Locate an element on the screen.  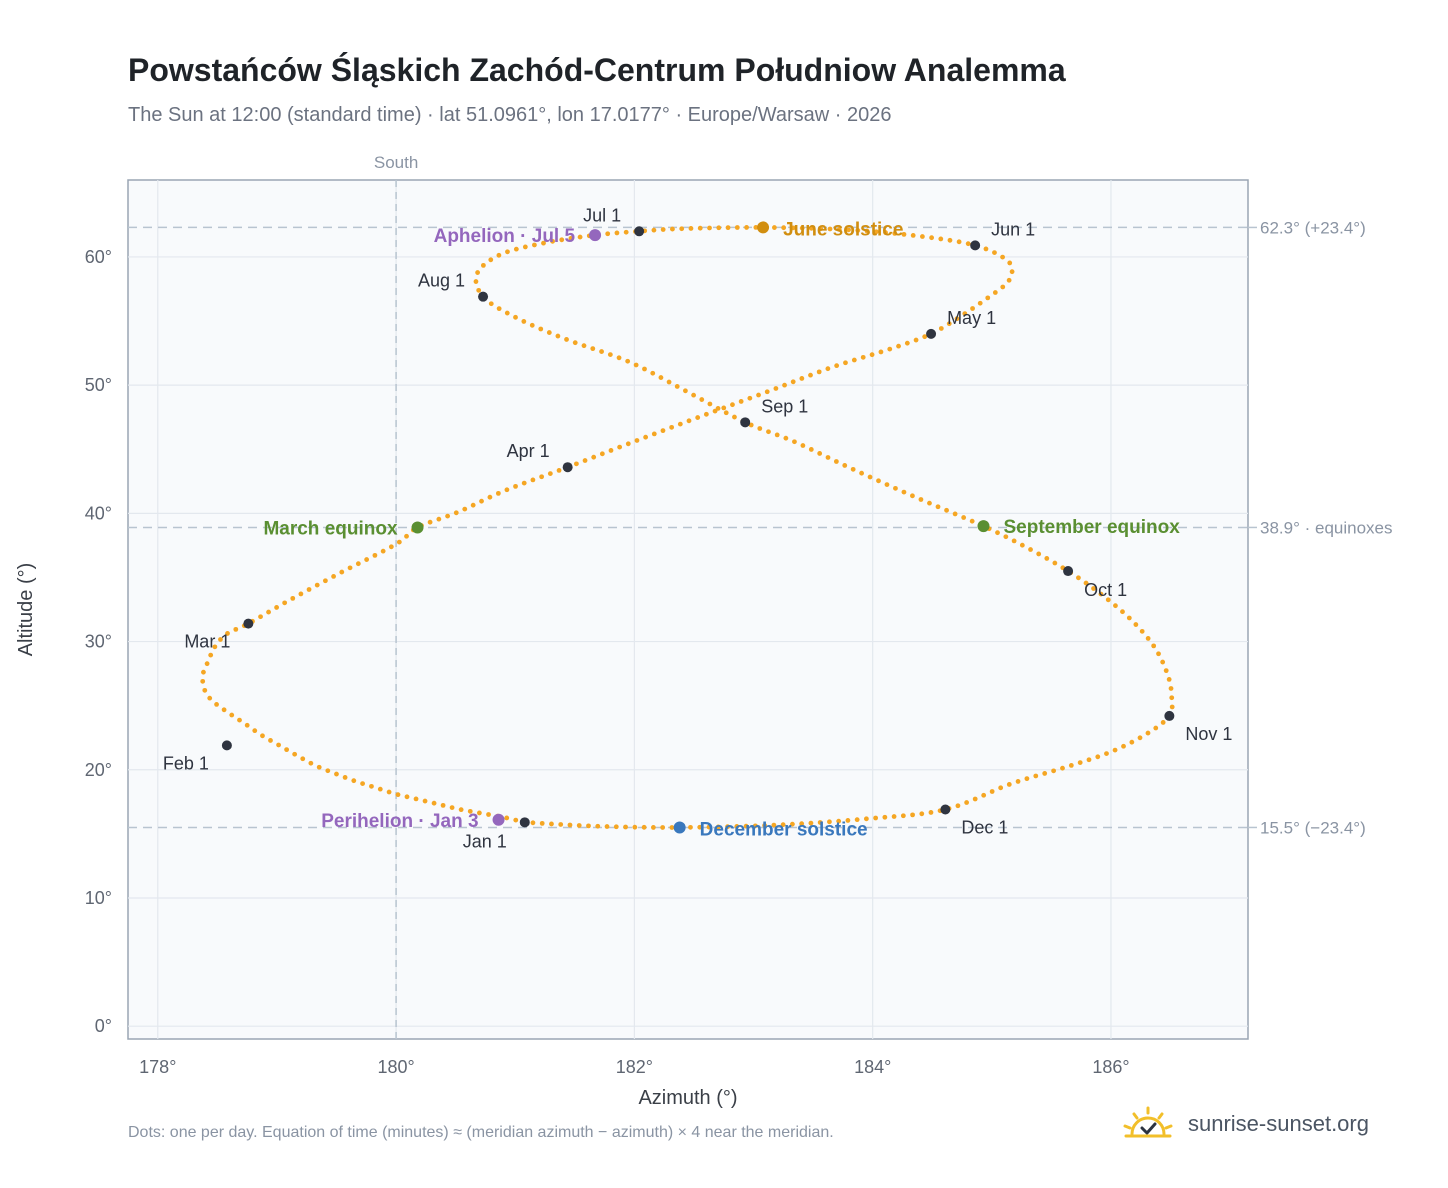
x-tick-label: 178° is located at coordinates (157, 1067).